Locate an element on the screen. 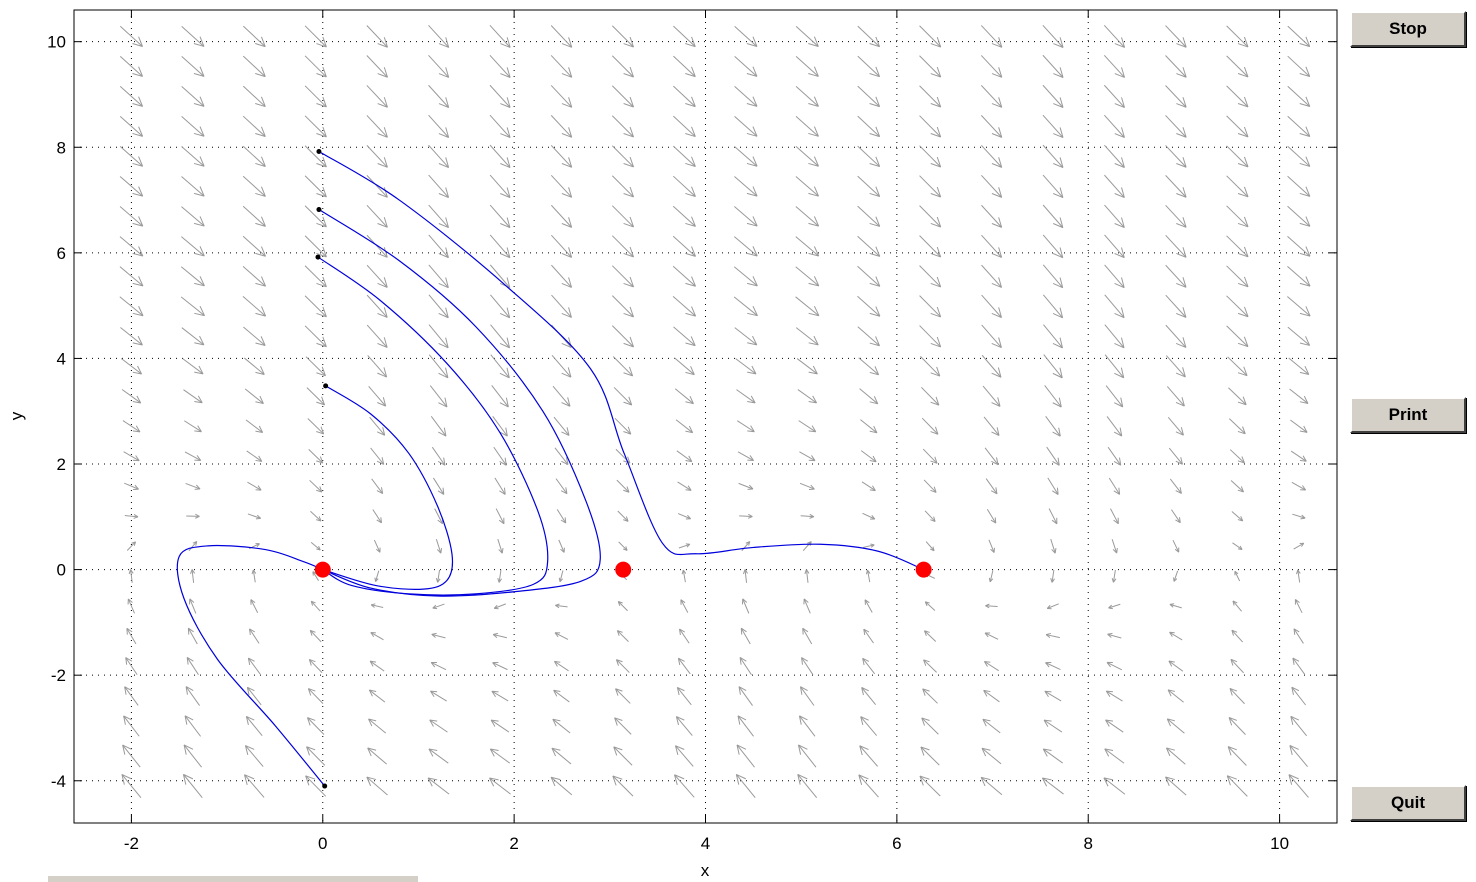  y-tick-label: 0 is located at coordinates (61, 570).